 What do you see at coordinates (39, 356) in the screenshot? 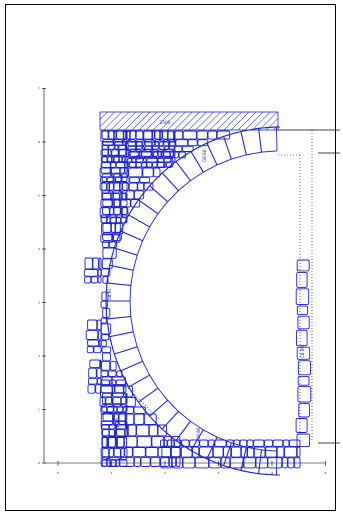
I see `y-tick-label: 2` at bounding box center [39, 356].